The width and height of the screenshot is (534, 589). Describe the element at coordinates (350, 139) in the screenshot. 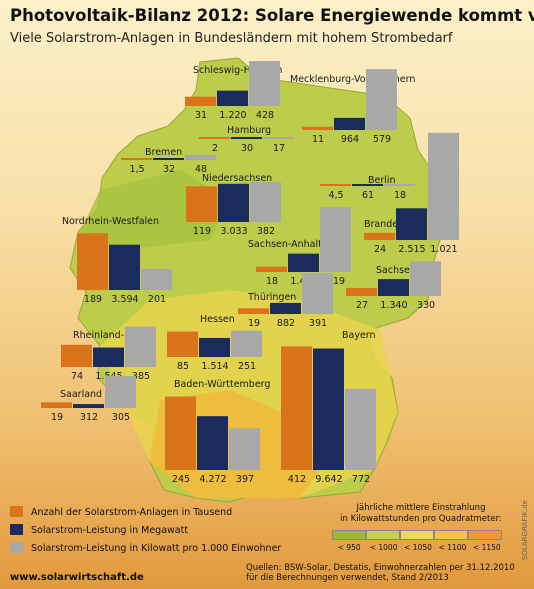

I see `state-1-value-1: 964` at that location.